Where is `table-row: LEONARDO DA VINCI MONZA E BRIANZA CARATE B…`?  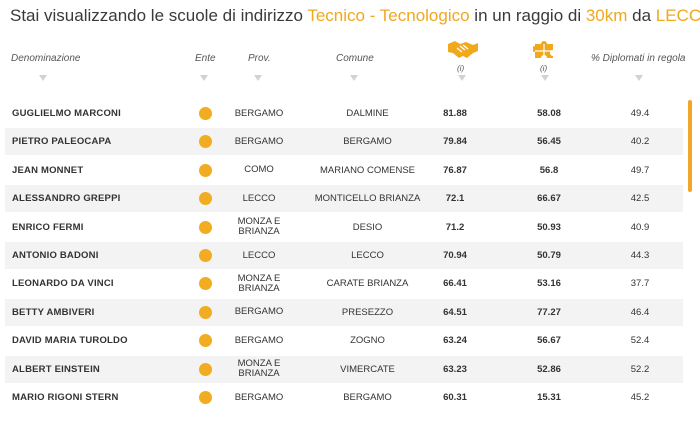 table-row: LEONARDO DA VINCI MONZA E BRIANZA CARATE B… is located at coordinates (344, 283).